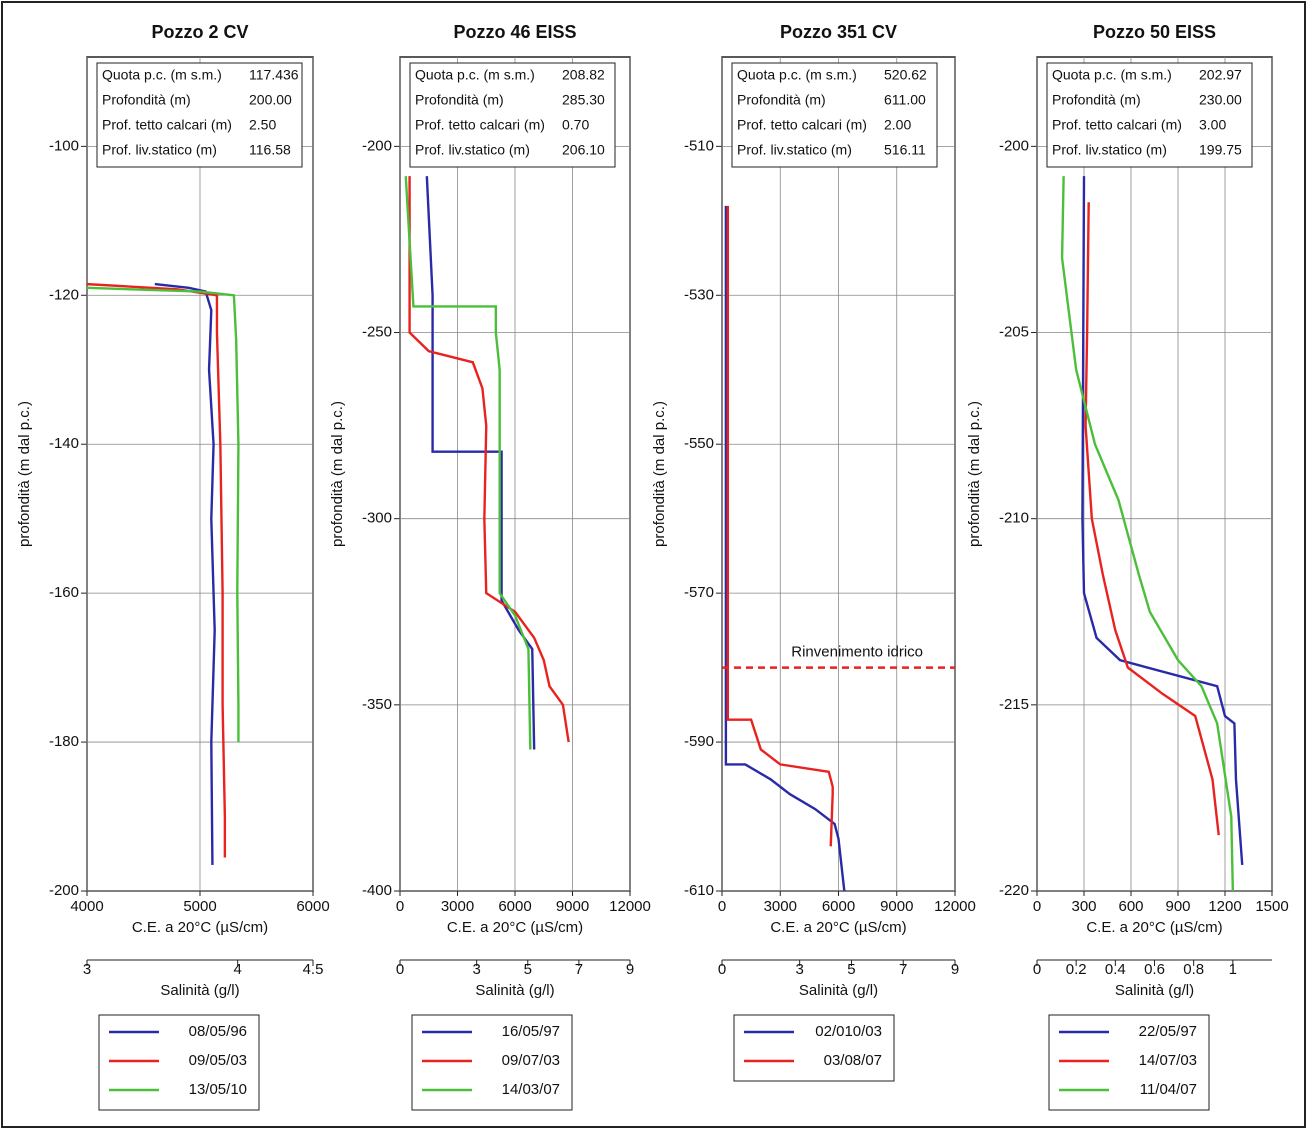 This screenshot has width=1308, height=1135. I want to click on info-value: 208.82, so click(583, 75).